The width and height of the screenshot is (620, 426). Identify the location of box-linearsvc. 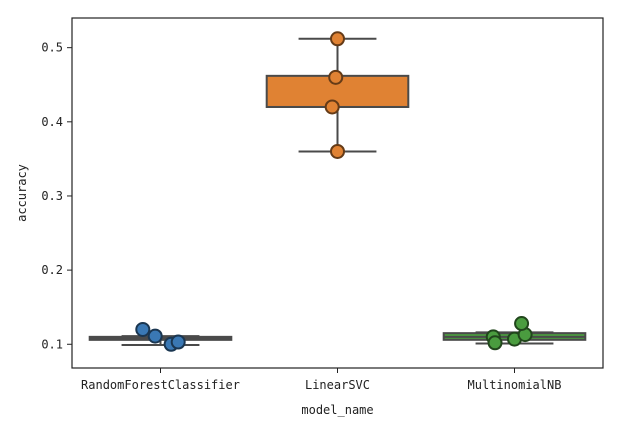
(337, 95).